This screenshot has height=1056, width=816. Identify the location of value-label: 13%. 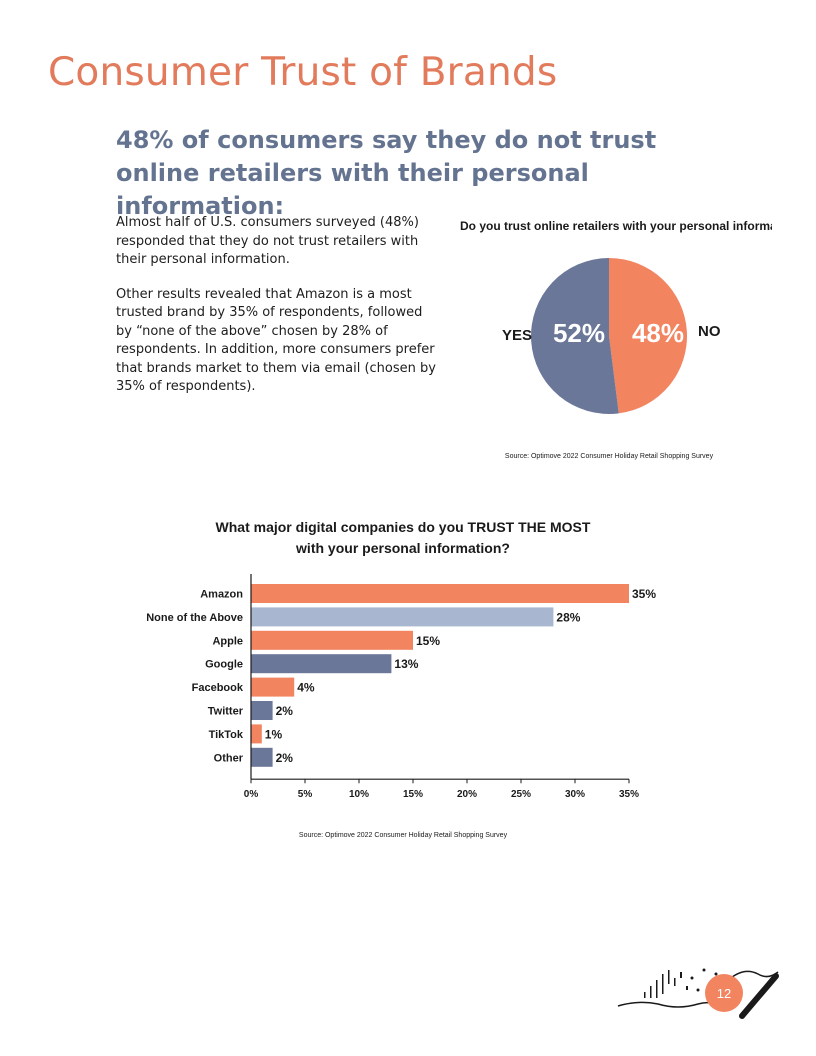
(406, 664).